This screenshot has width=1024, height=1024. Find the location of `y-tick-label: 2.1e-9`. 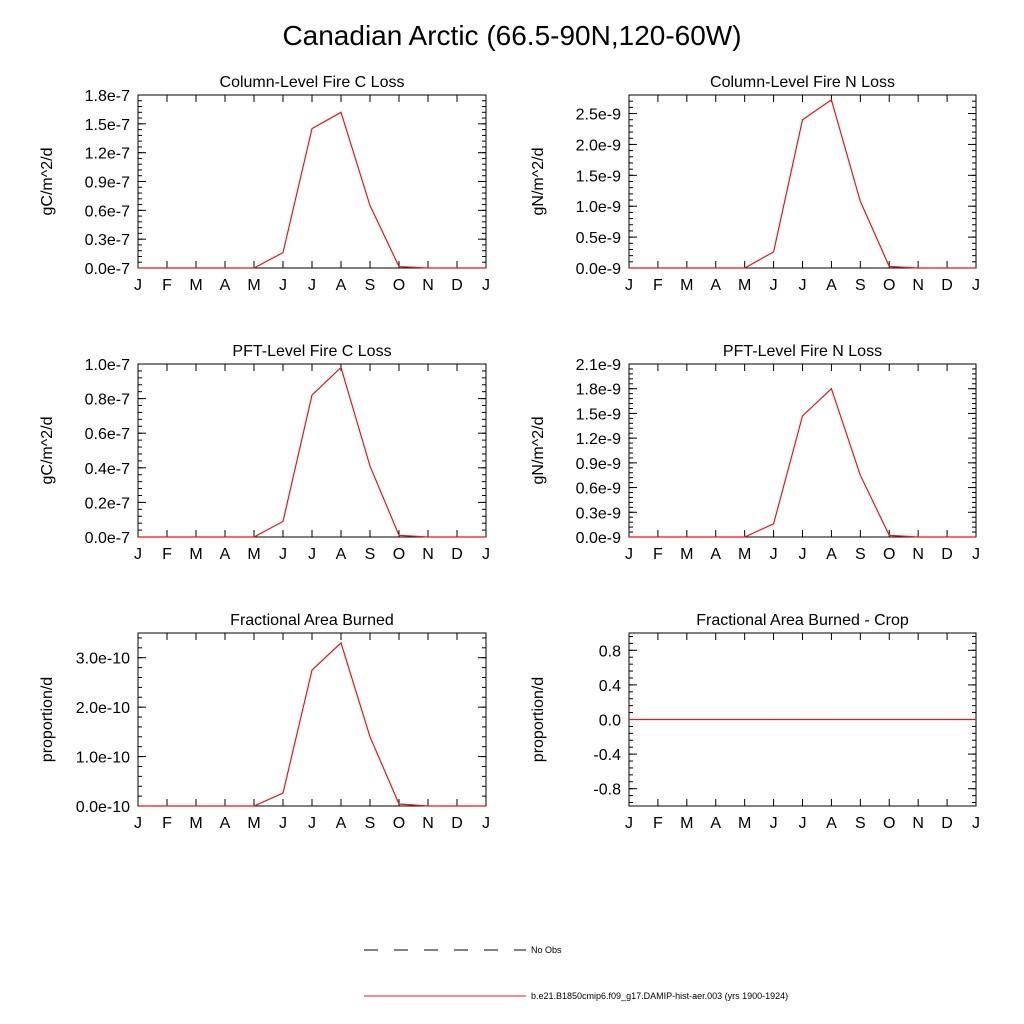

y-tick-label: 2.1e-9 is located at coordinates (598, 365).